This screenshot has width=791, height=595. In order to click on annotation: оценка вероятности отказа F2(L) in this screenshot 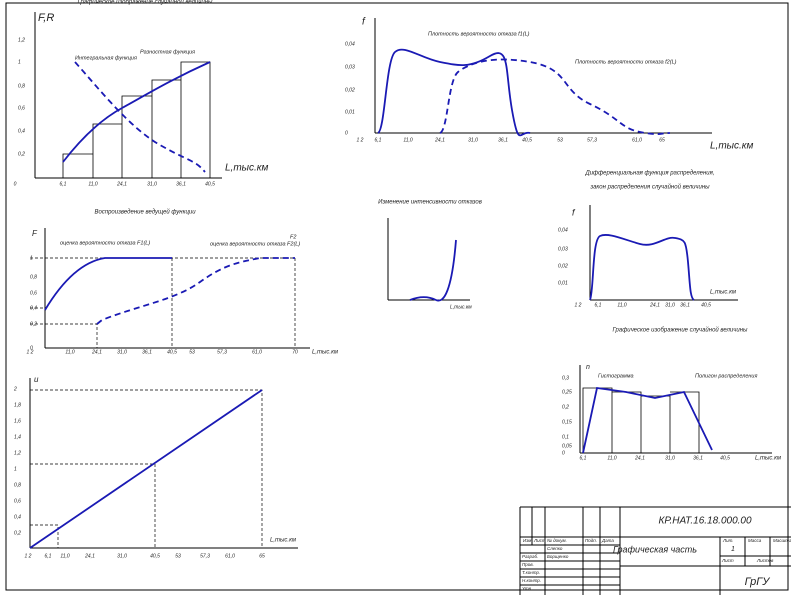, I will do `click(255, 244)`.